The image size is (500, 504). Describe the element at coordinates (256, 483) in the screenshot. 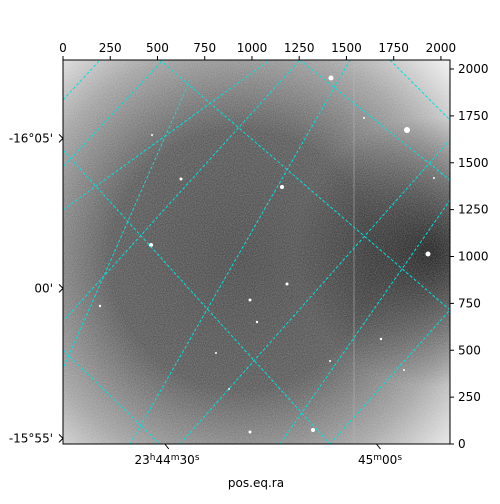

I see `x-axis-label: pos.eq.ra` at that location.